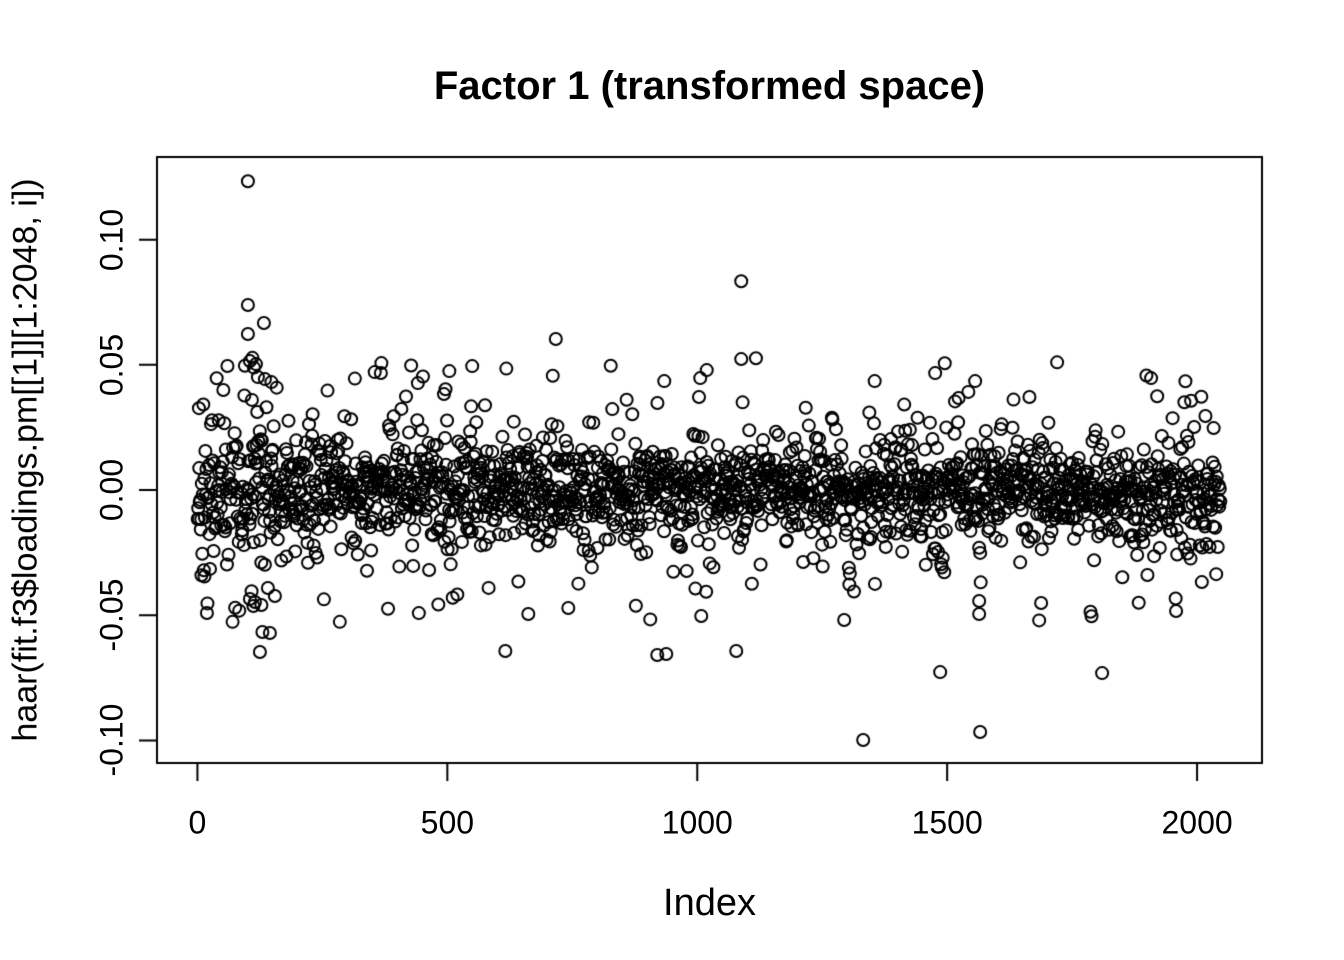  What do you see at coordinates (111, 364) in the screenshot?
I see `y-tick-label: 0.05` at bounding box center [111, 364].